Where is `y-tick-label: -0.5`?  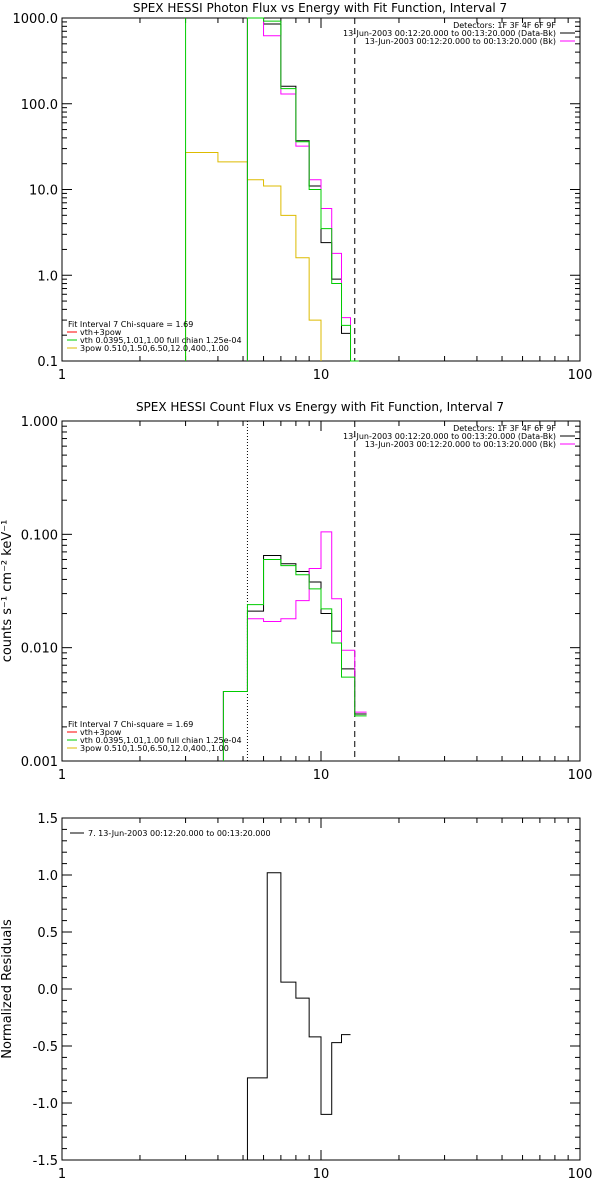 y-tick-label: -0.5 is located at coordinates (45, 1047).